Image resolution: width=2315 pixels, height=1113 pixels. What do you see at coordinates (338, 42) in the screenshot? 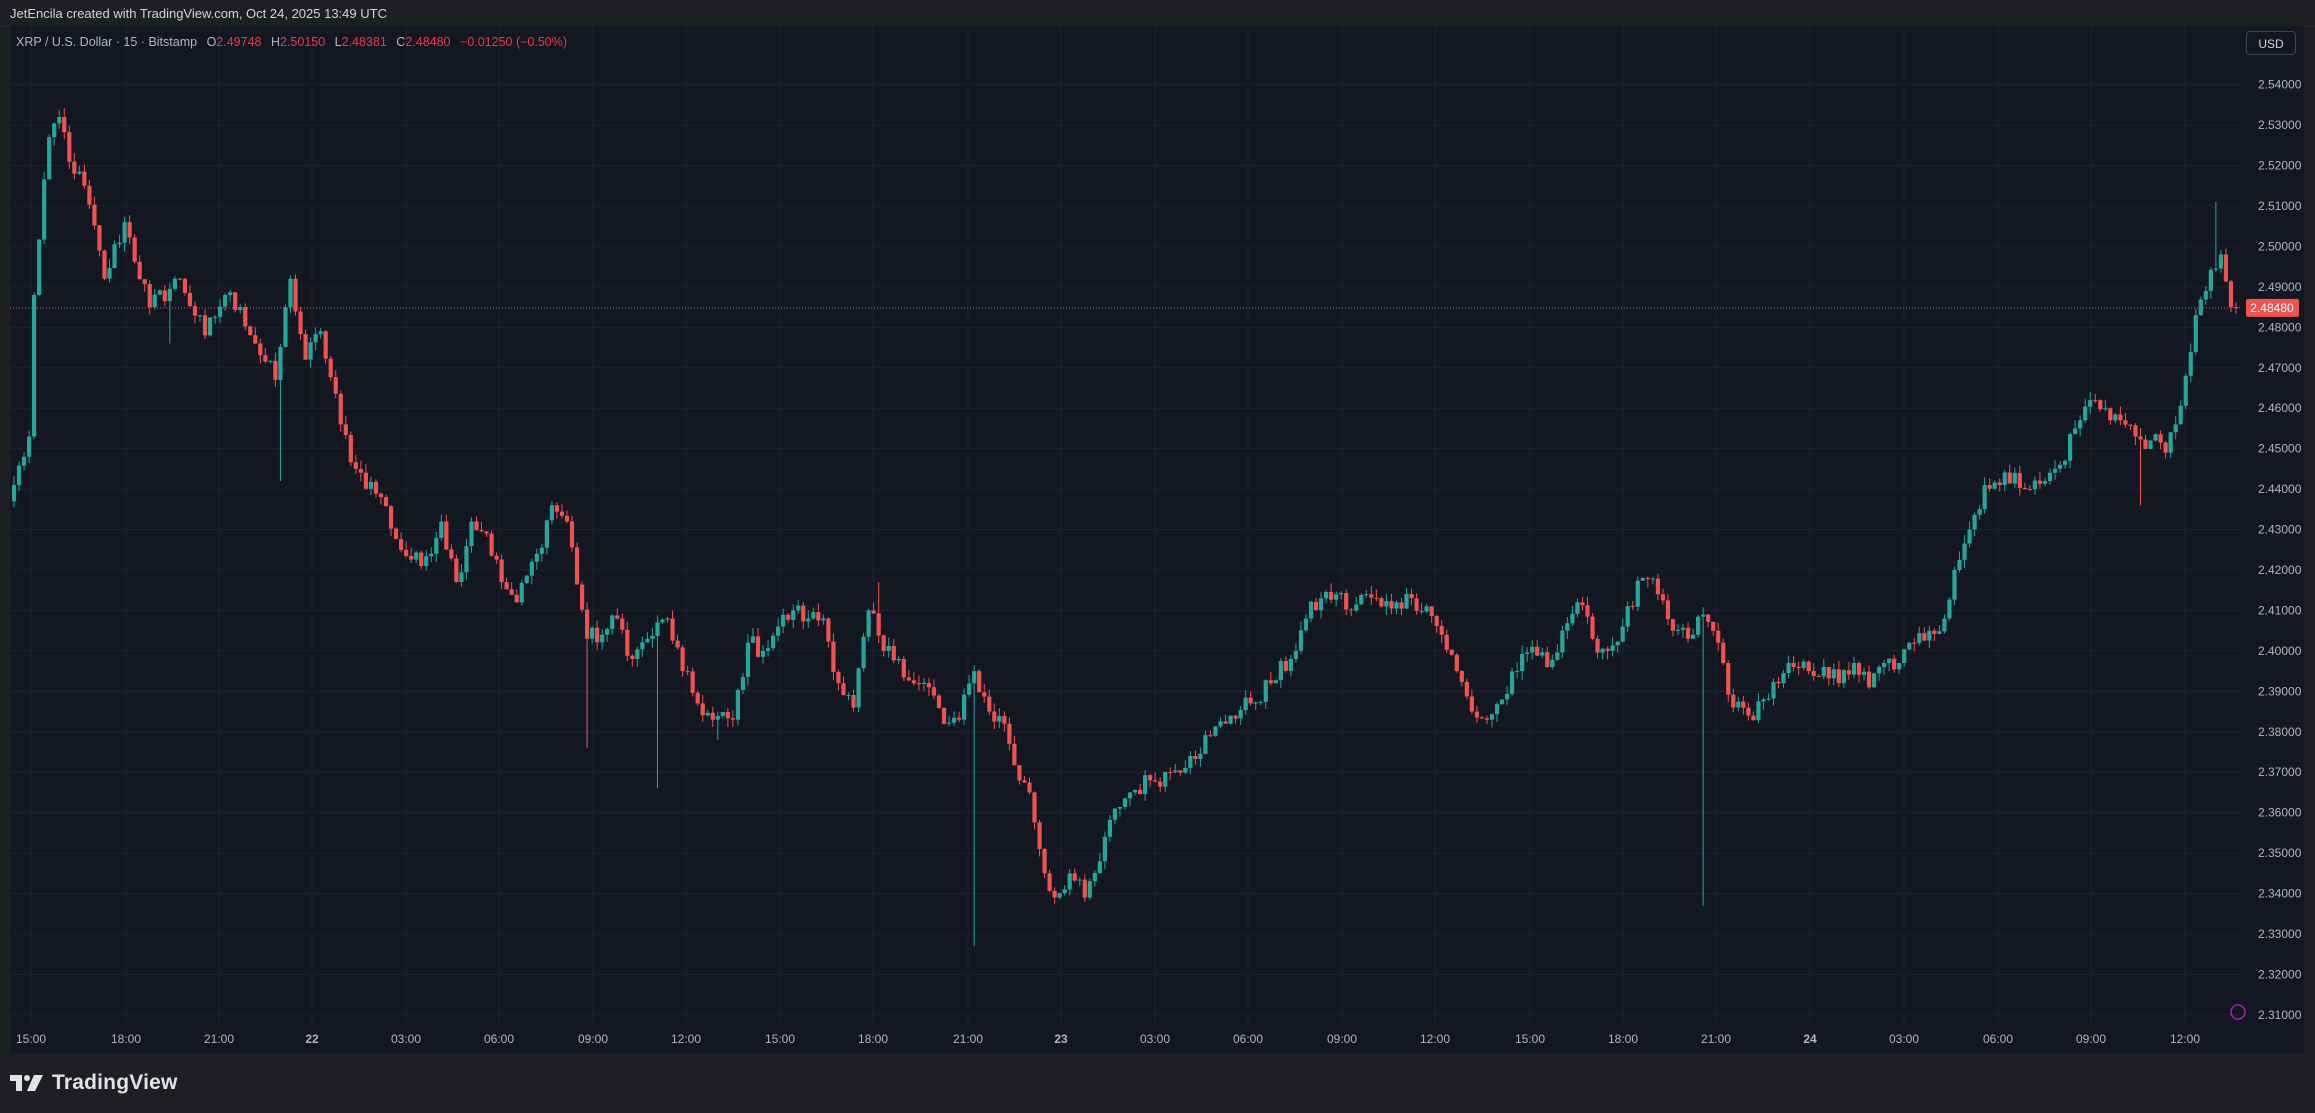
I see `low-key: L` at bounding box center [338, 42].